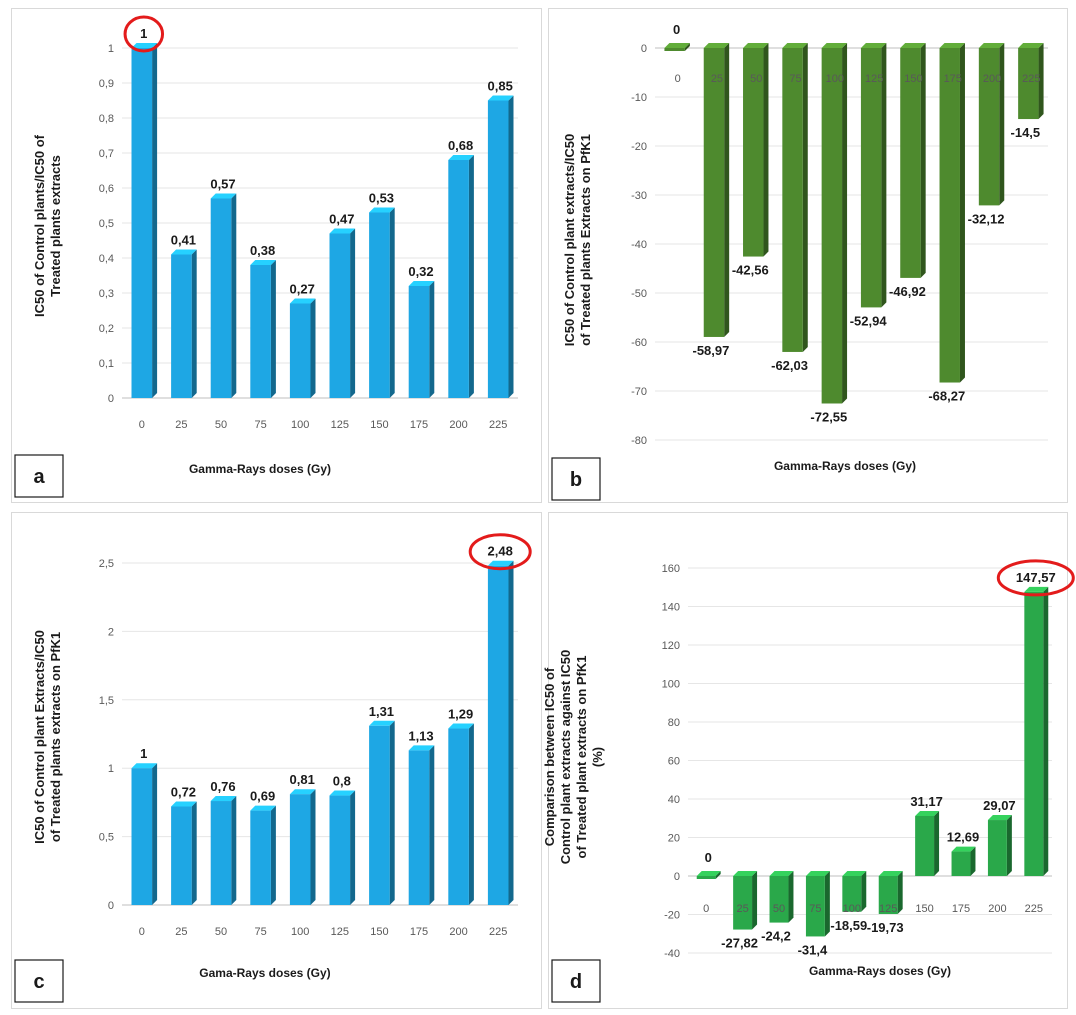  I want to click on y-tick-label: 80, so click(674, 723).